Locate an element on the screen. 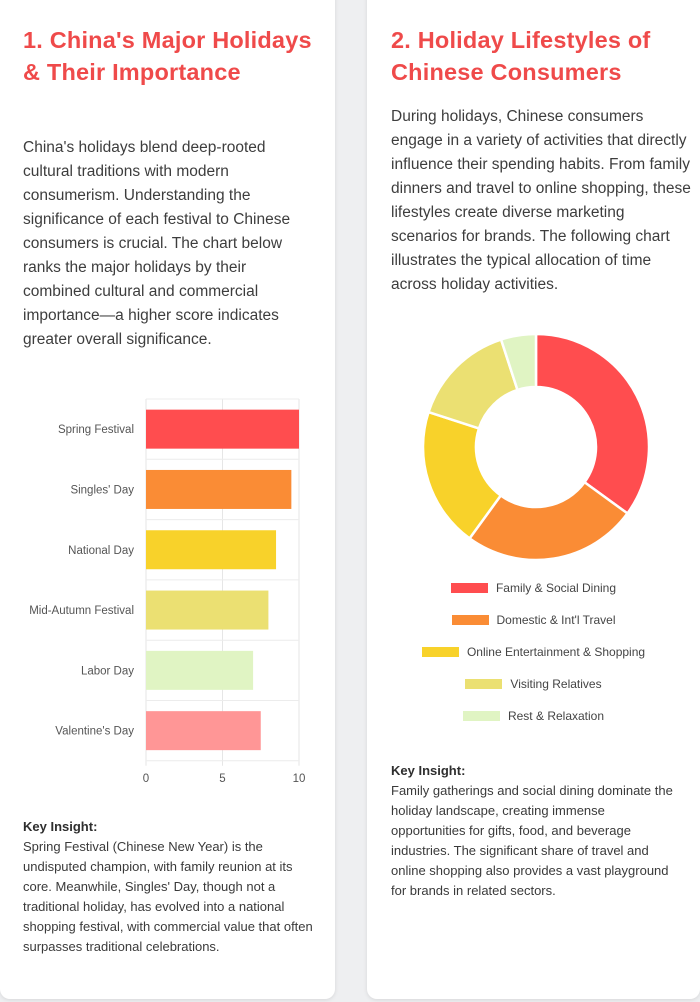 The image size is (700, 1002). x-tick-label: 5 is located at coordinates (222, 779).